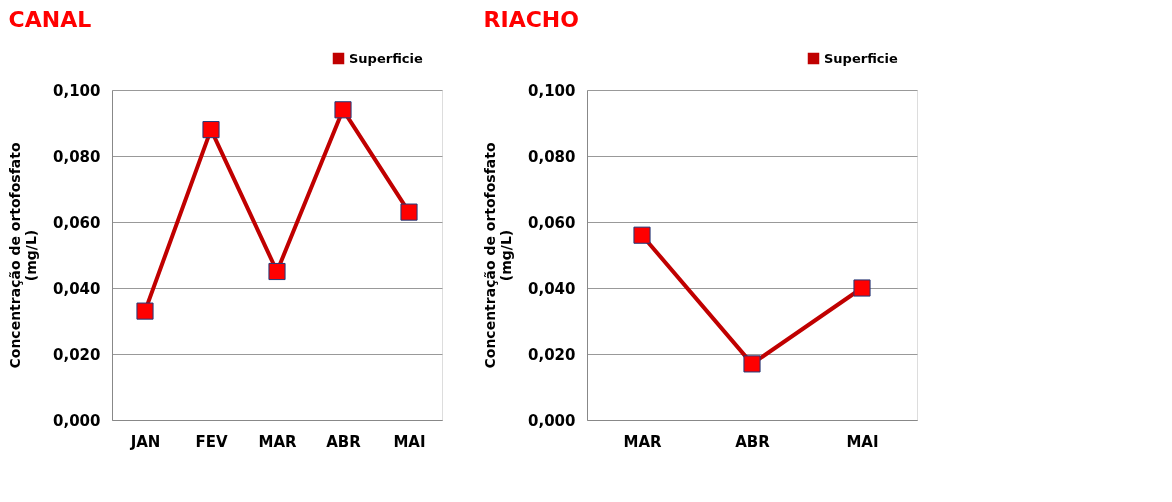 The width and height of the screenshot is (1172, 502). Describe the element at coordinates (531, 19) in the screenshot. I see `chart-title: RIACHO` at that location.